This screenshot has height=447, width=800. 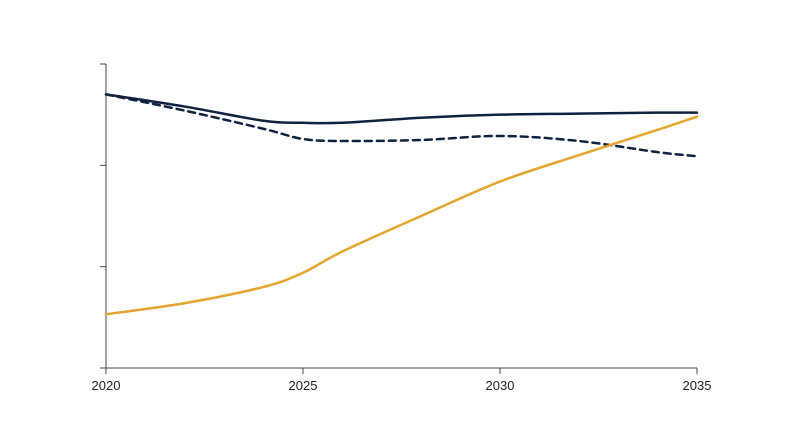 I want to click on series-line-navy-dashed, so click(x=401, y=125).